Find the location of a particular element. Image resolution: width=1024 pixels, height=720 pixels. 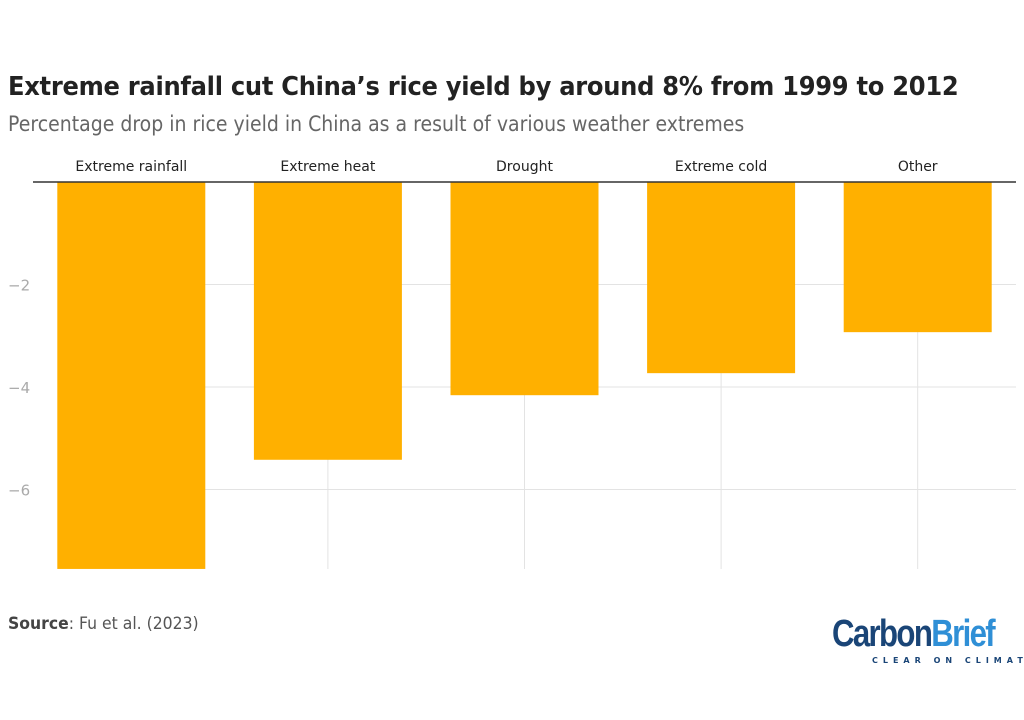

source-text: : Fu et al. (2023) is located at coordinates (133, 624).